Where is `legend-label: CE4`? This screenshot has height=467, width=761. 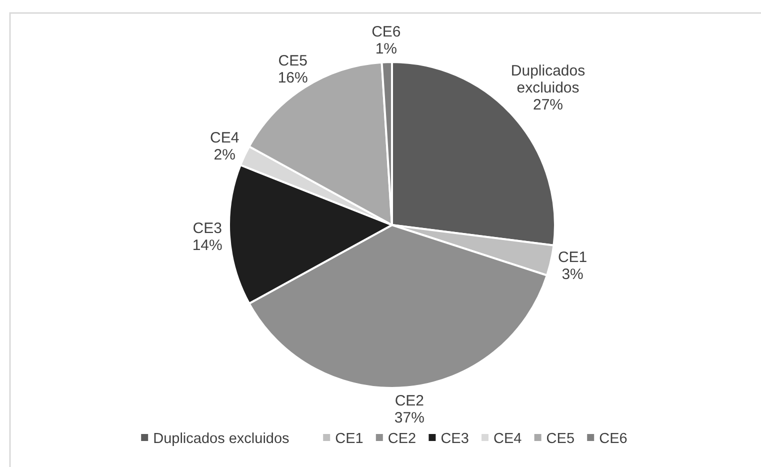 legend-label: CE4 is located at coordinates (508, 439).